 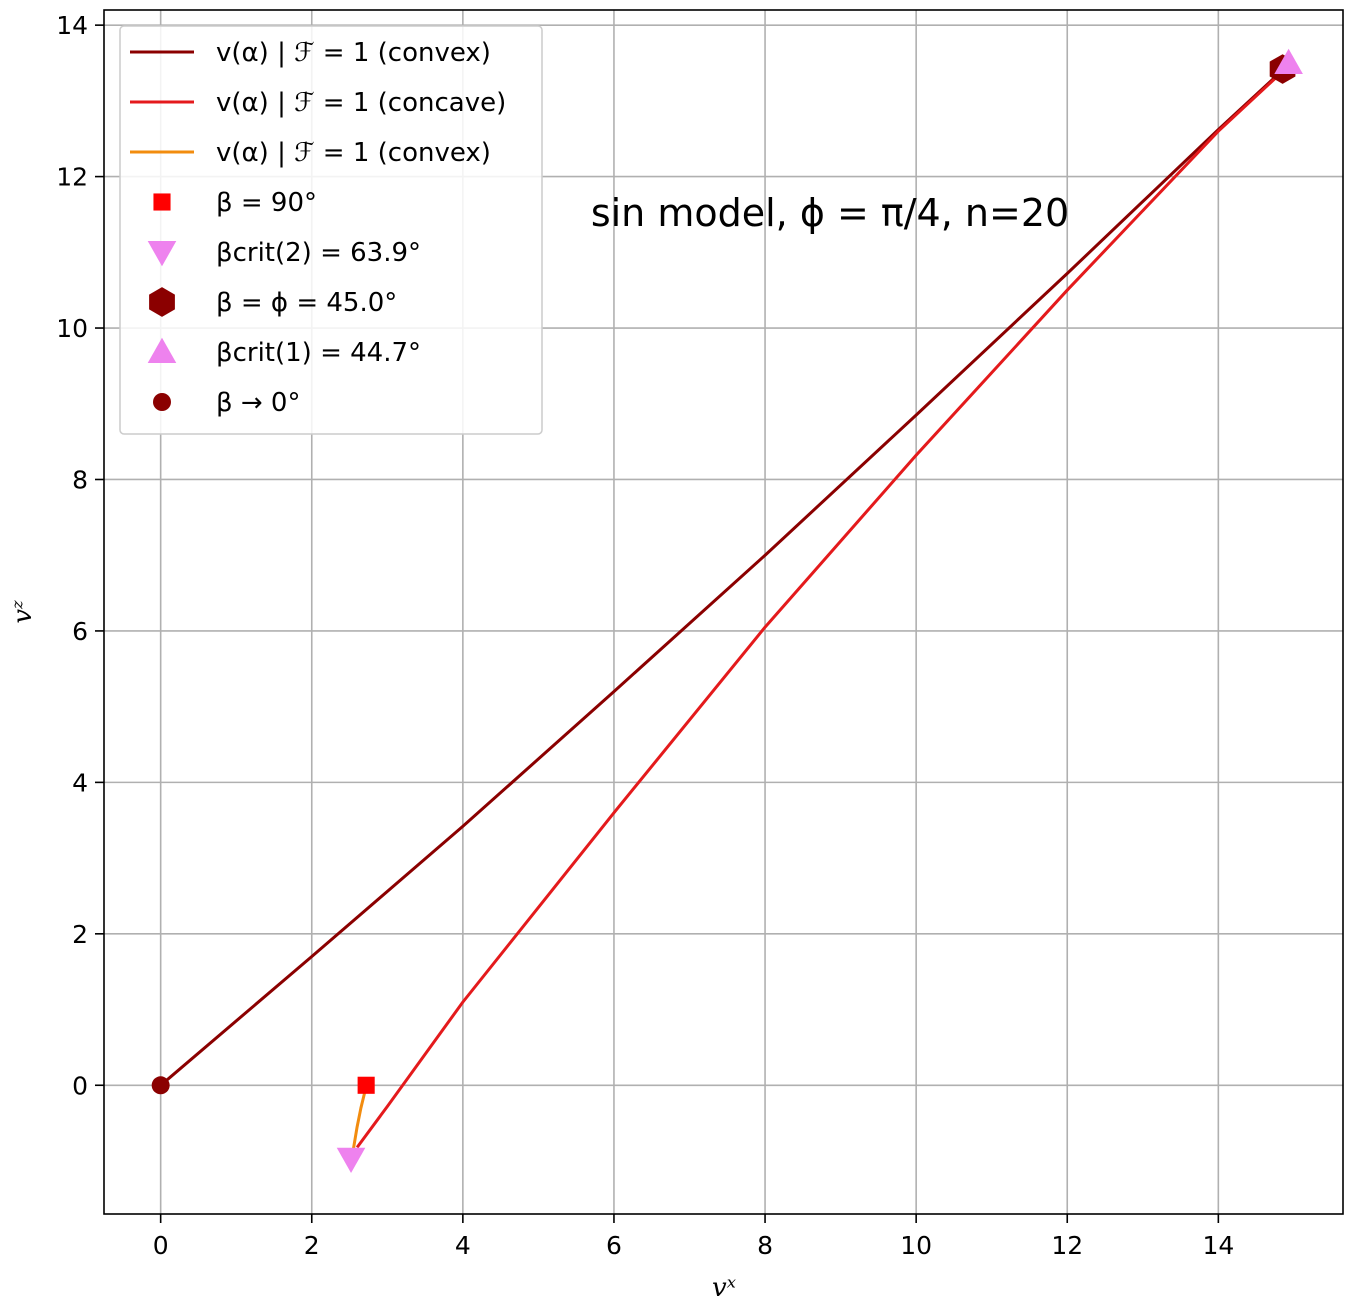 I want to click on y-axis-label: vᶻ, so click(x=23, y=612).